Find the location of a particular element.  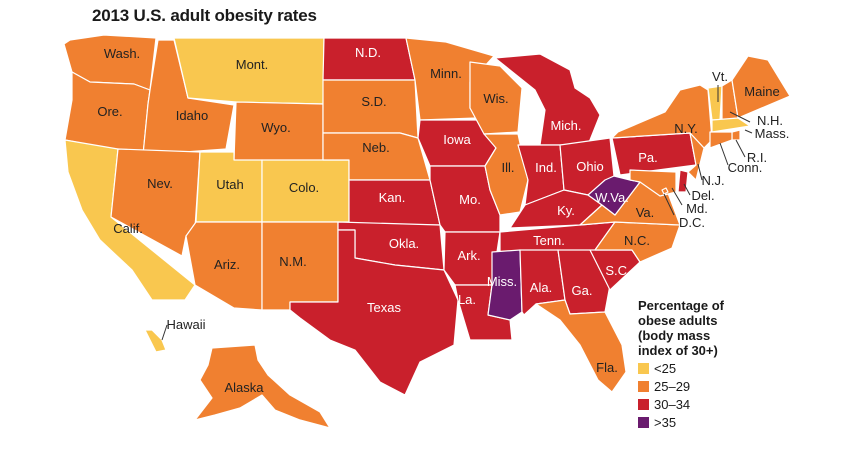

state-wi is located at coordinates (496, 98).